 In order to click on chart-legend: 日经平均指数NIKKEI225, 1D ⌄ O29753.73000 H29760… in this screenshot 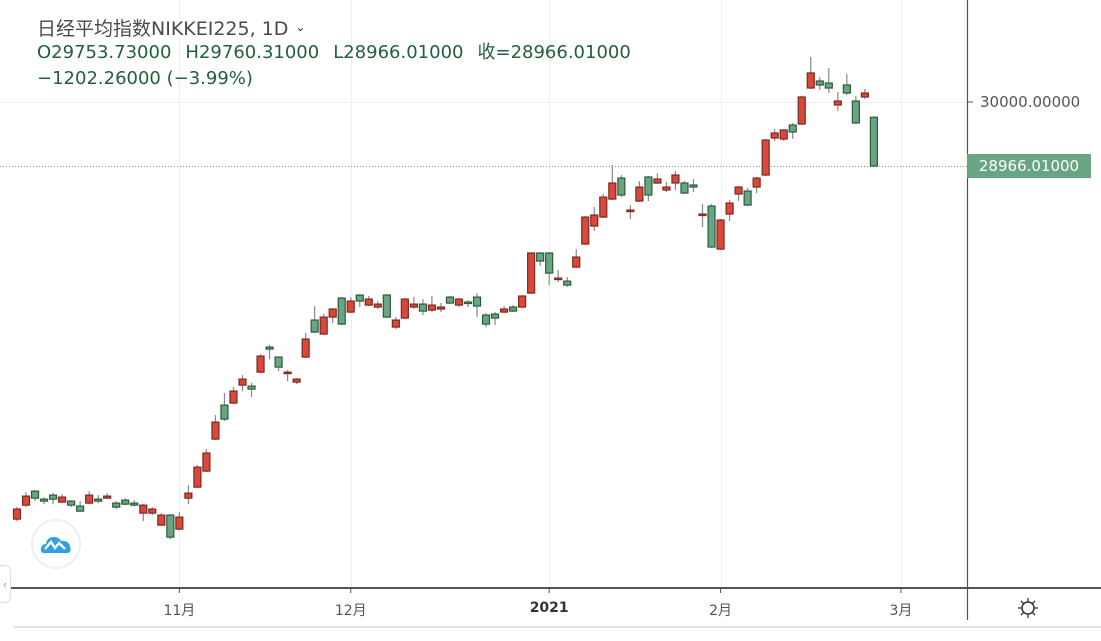, I will do `click(341, 53)`.